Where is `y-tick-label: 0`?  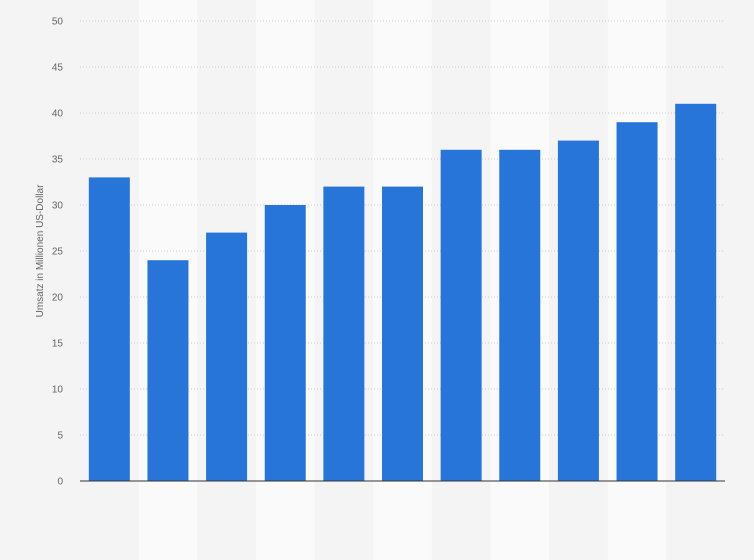 y-tick-label: 0 is located at coordinates (60, 482).